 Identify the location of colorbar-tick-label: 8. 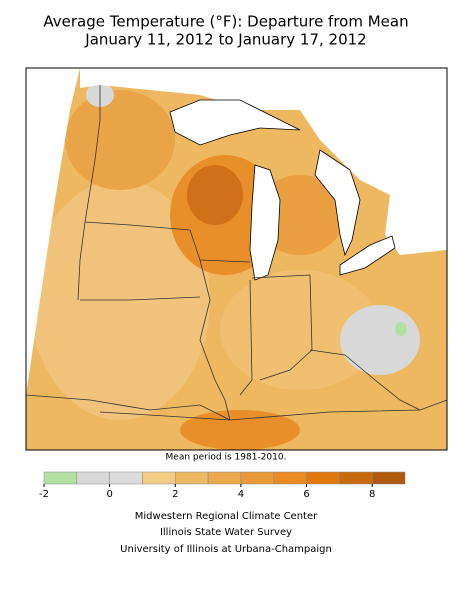
(372, 494).